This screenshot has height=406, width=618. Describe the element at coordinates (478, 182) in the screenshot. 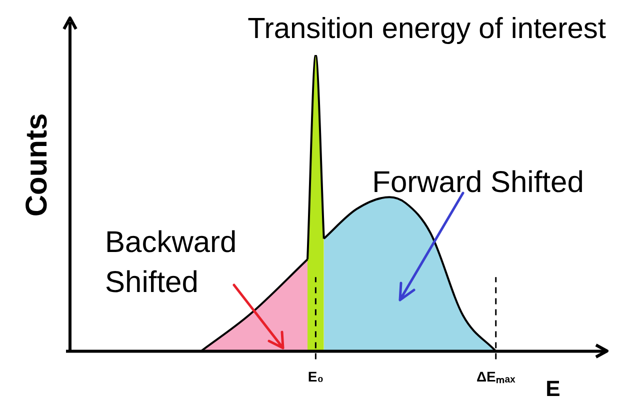

I see `annotation: Forward Shifted` at that location.